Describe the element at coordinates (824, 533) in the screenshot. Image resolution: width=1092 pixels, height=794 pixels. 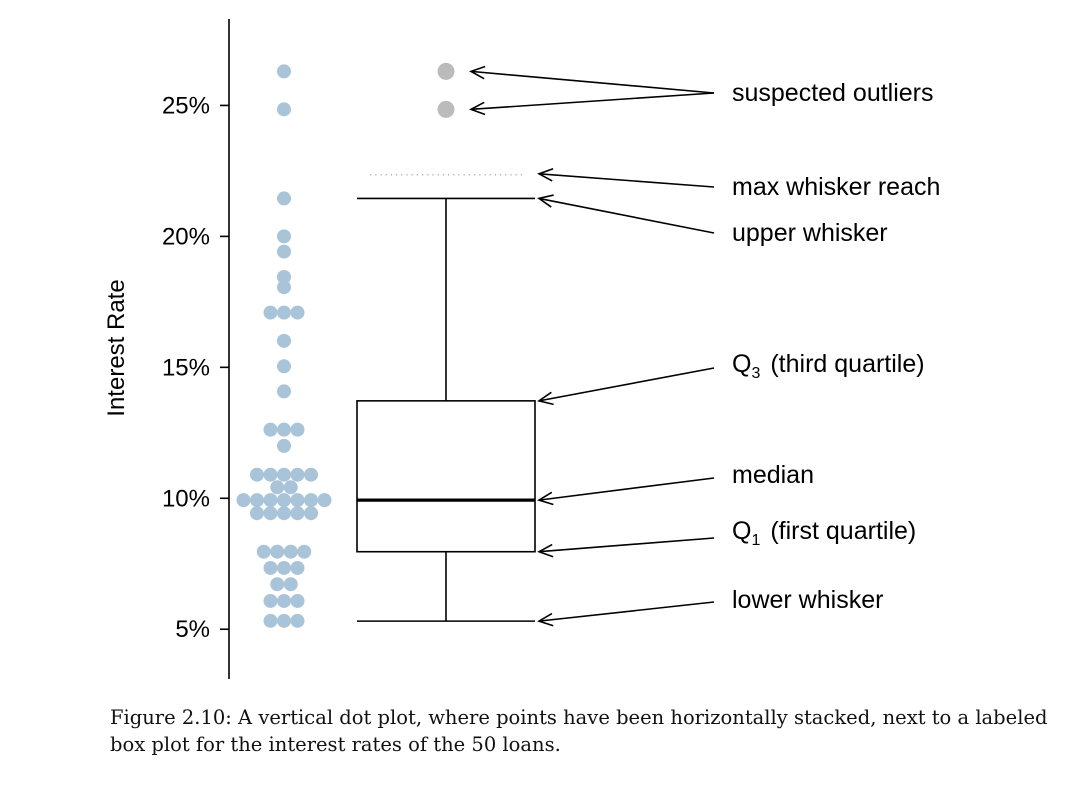
I see `annotation-q1: Q1 (first quartile)` at that location.